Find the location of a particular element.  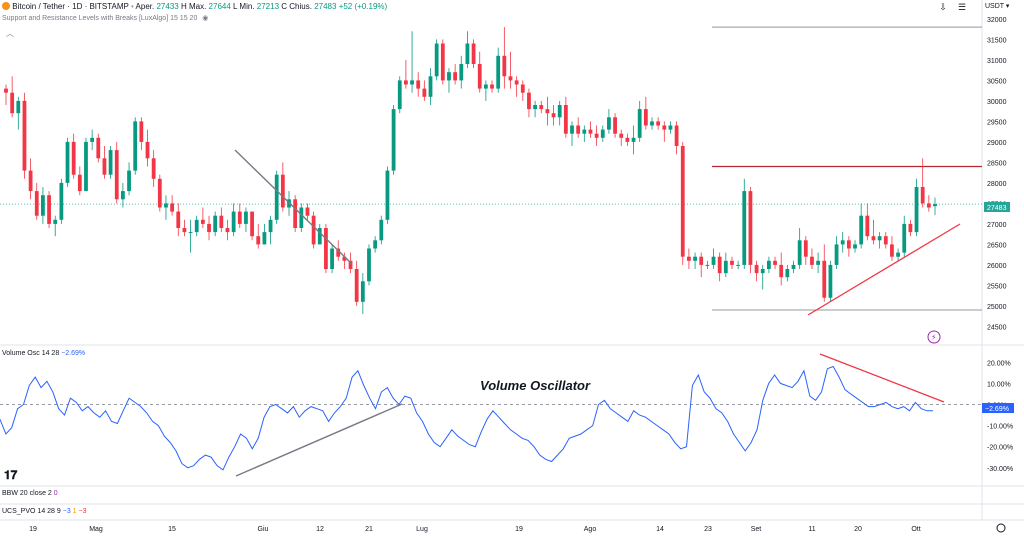

alert-bolt-icon is located at coordinates (934, 337).